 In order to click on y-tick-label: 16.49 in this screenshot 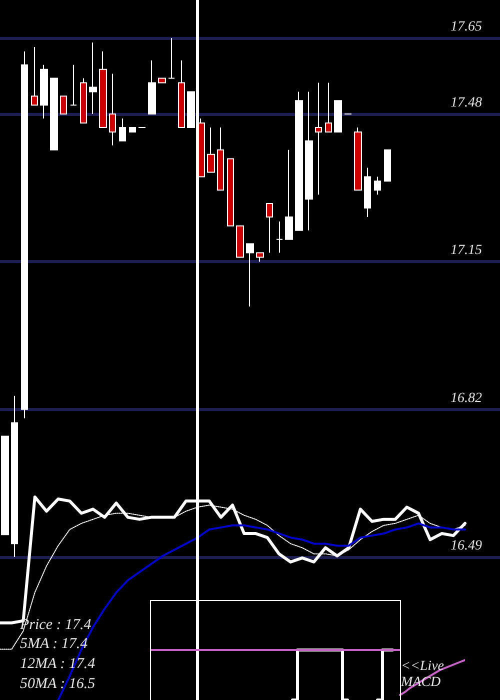, I will do `click(466, 546)`.